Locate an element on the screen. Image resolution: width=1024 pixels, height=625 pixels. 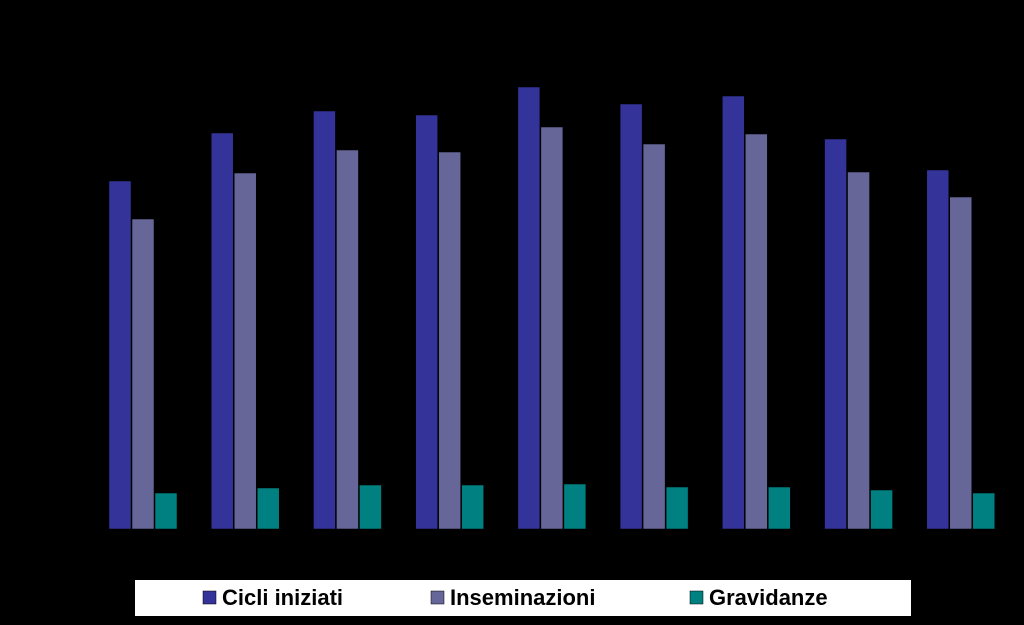
legend-box is located at coordinates (523, 598).